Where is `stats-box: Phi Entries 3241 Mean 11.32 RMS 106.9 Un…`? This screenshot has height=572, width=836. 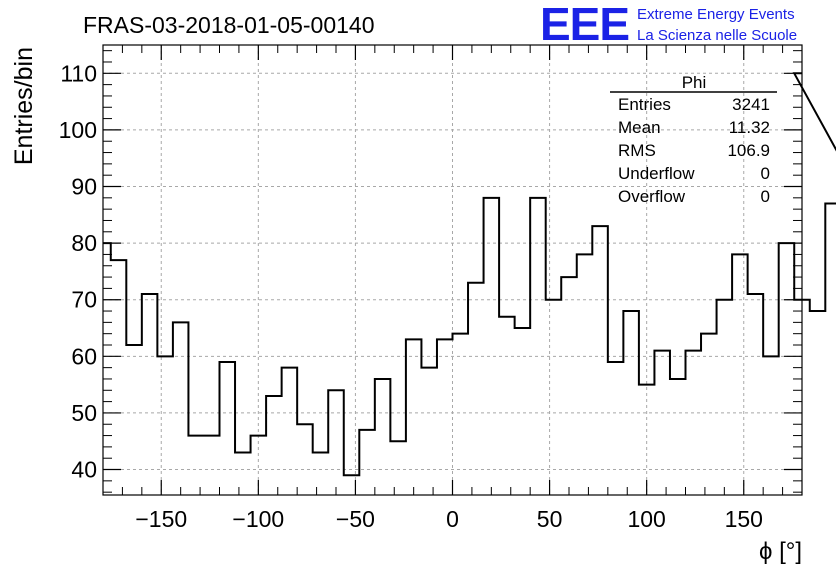 stats-box: Phi Entries 3241 Mean 11.32 RMS 106.9 Un… is located at coordinates (693, 139).